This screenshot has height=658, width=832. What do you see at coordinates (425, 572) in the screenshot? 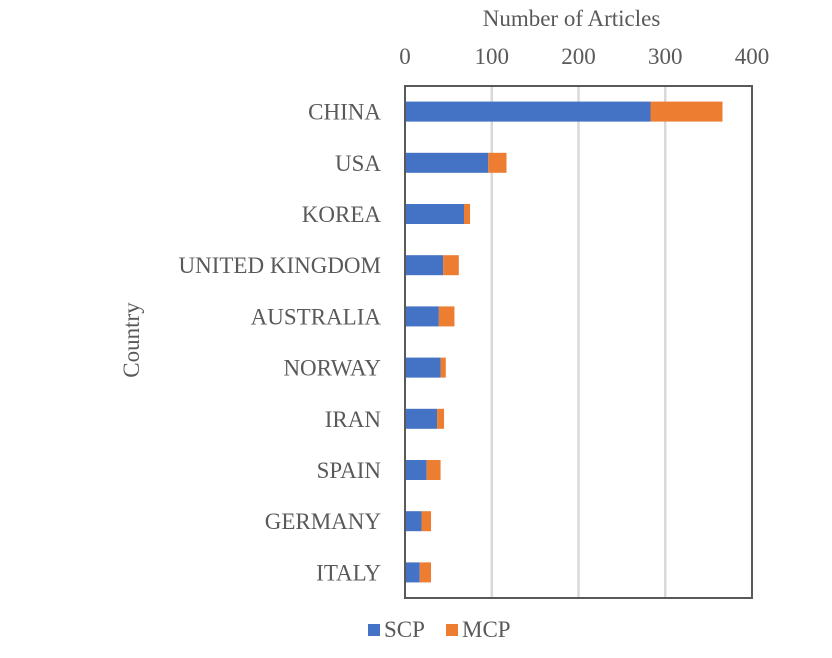
I see `bar-mcp-italy` at bounding box center [425, 572].